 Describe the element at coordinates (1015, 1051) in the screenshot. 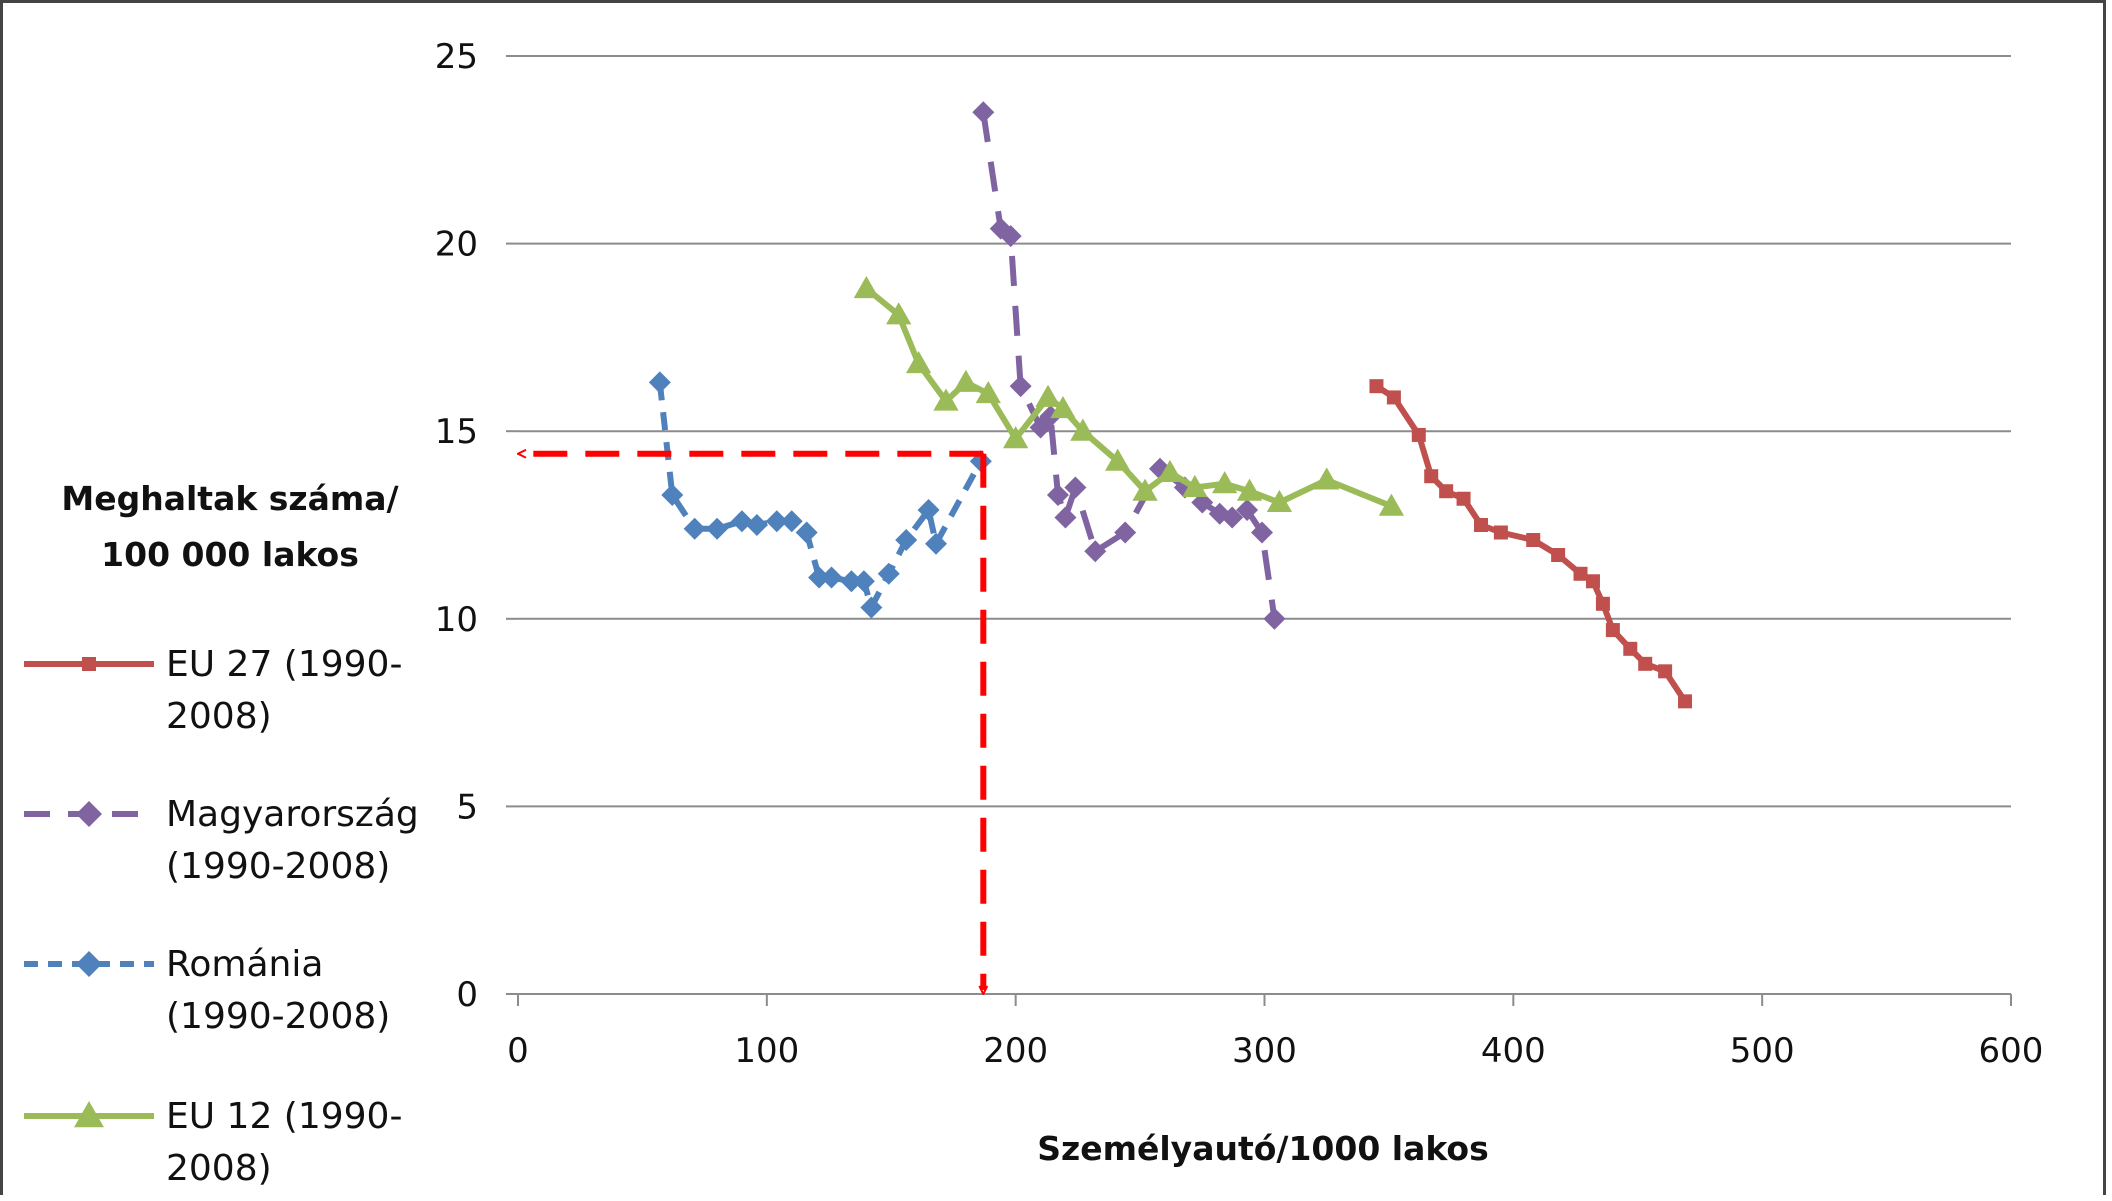

I see `x-tick-label-200: 200` at that location.